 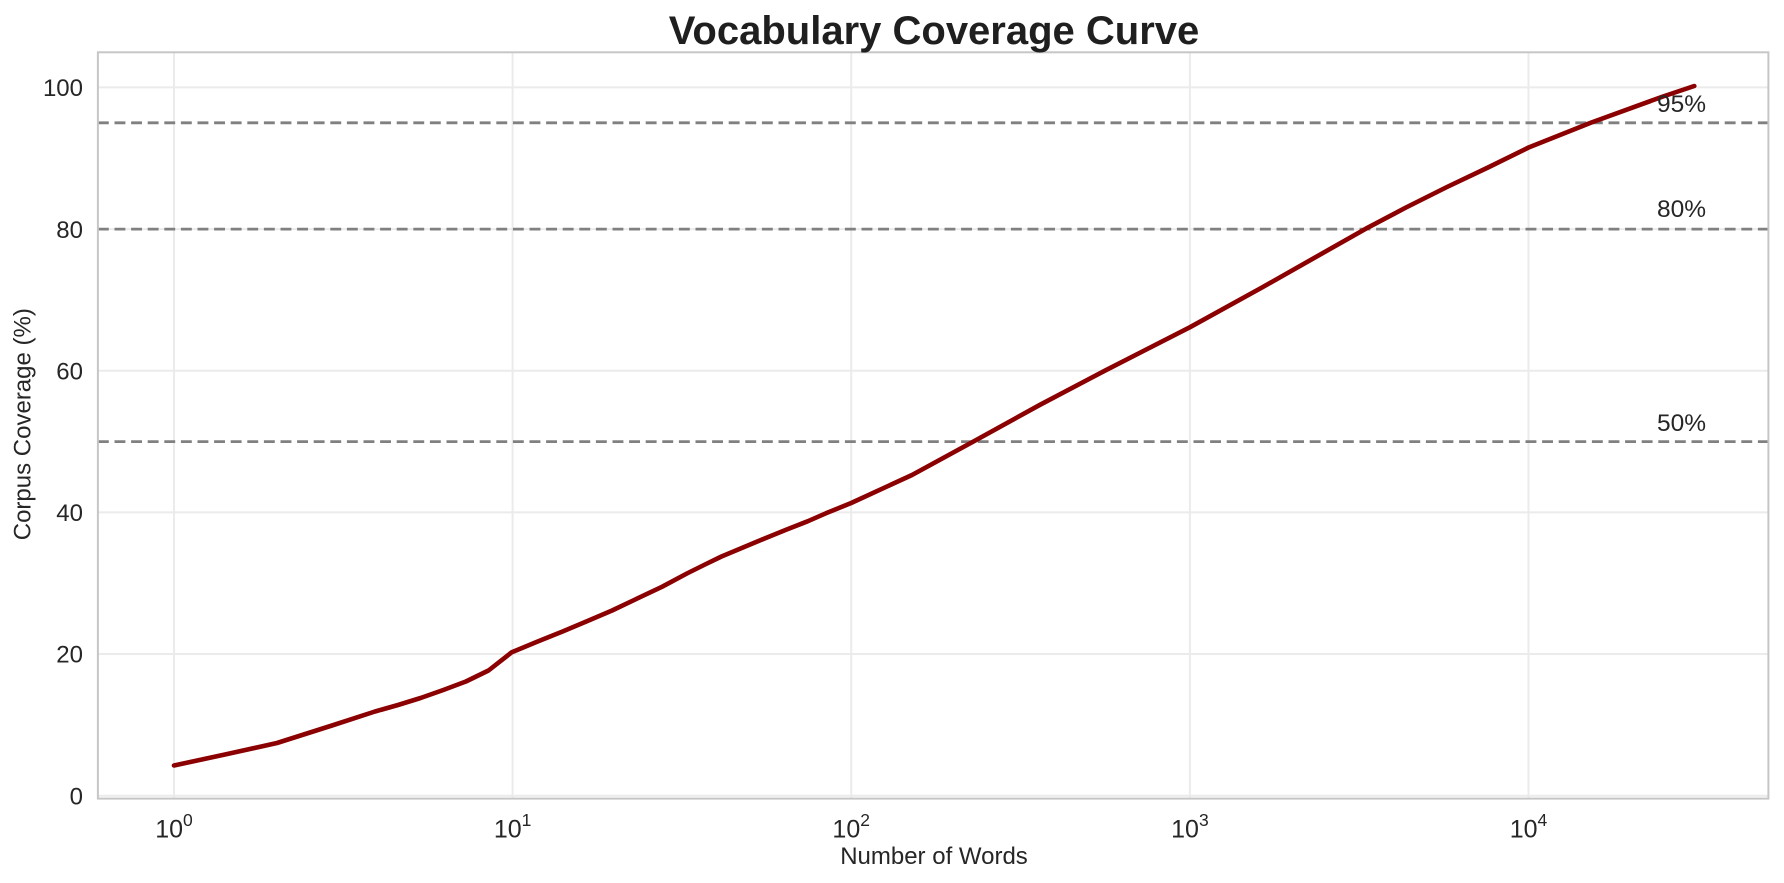 I want to click on svg-text: Number of Words, so click(x=934, y=856).